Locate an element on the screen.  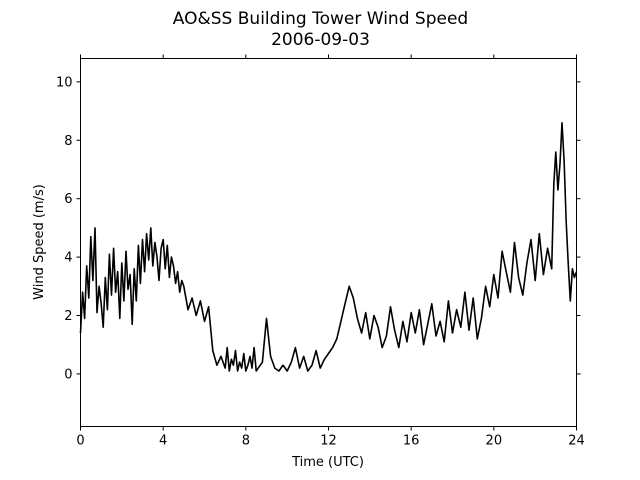
x-tick-label: 4 is located at coordinates (163, 441).